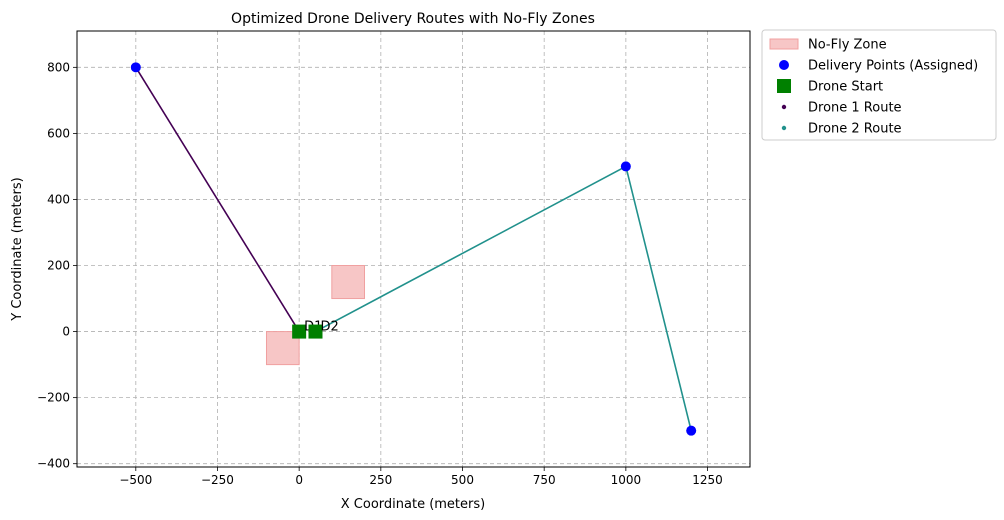  What do you see at coordinates (348, 282) in the screenshot?
I see `no-fly-zone` at bounding box center [348, 282].